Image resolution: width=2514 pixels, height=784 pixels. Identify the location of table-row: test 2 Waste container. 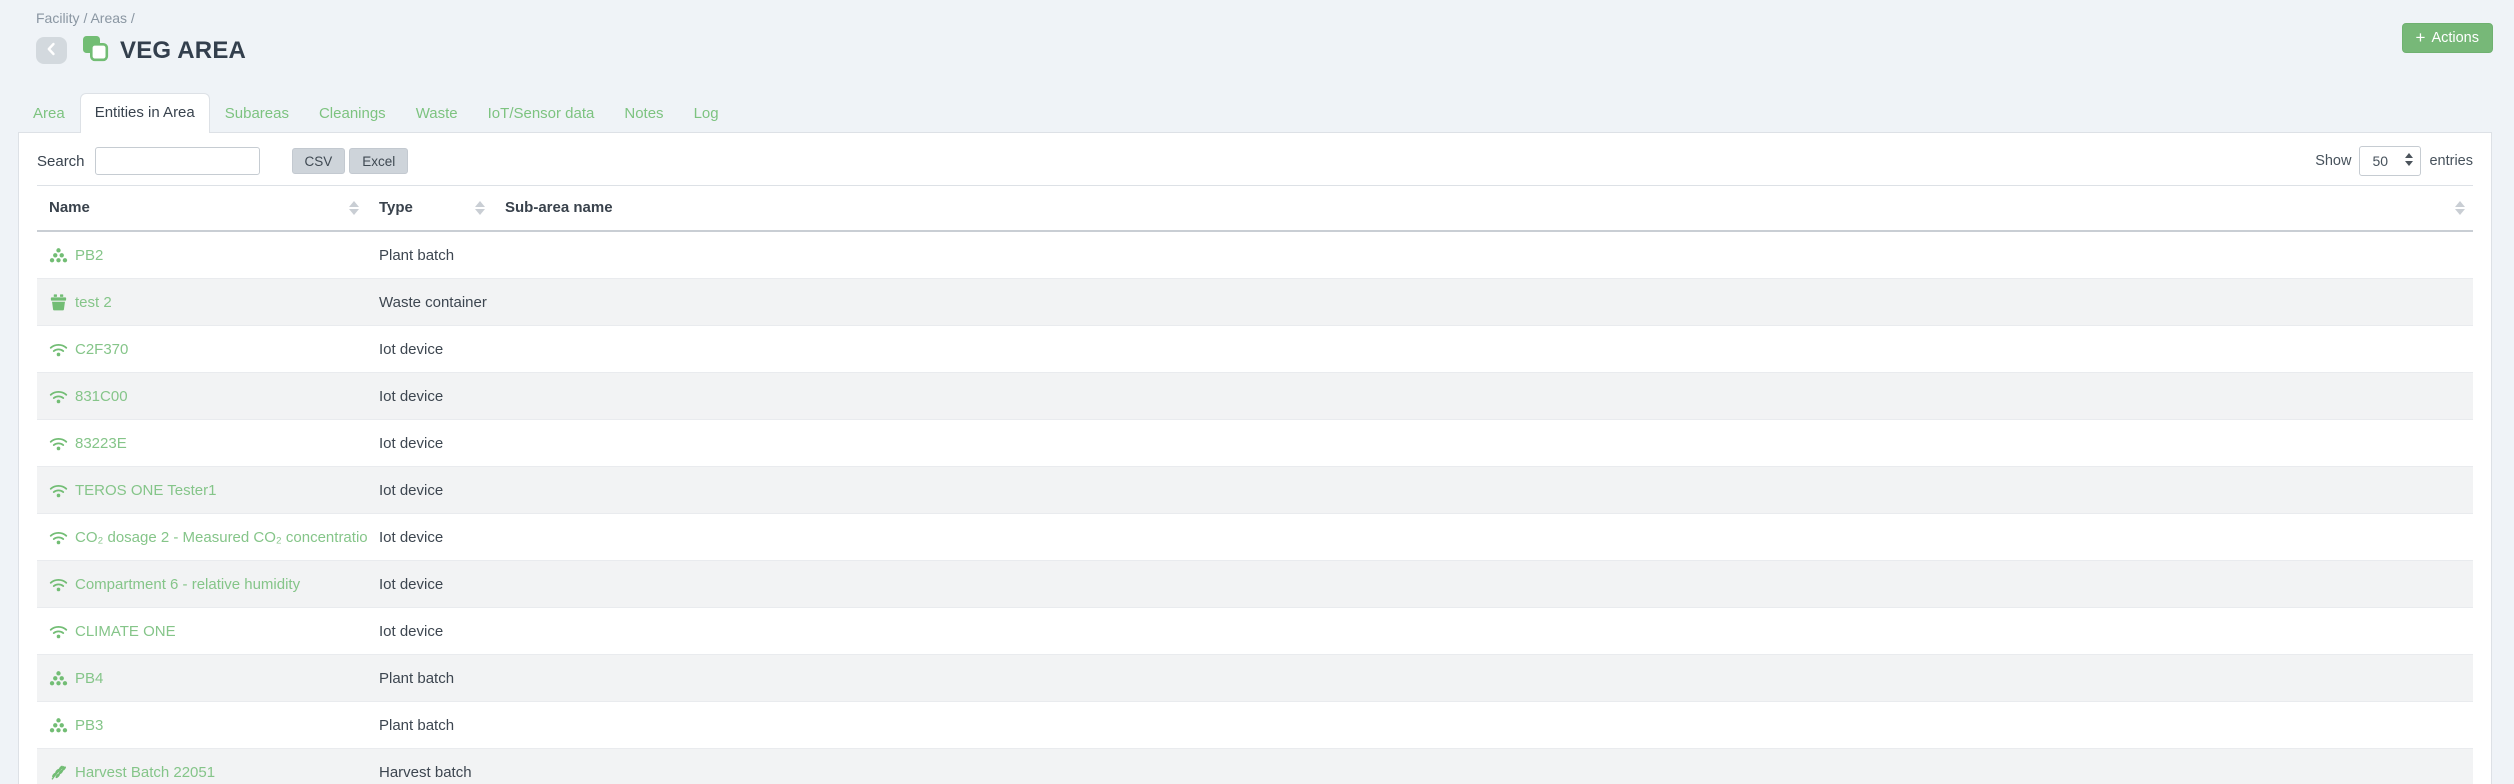
(1255, 302).